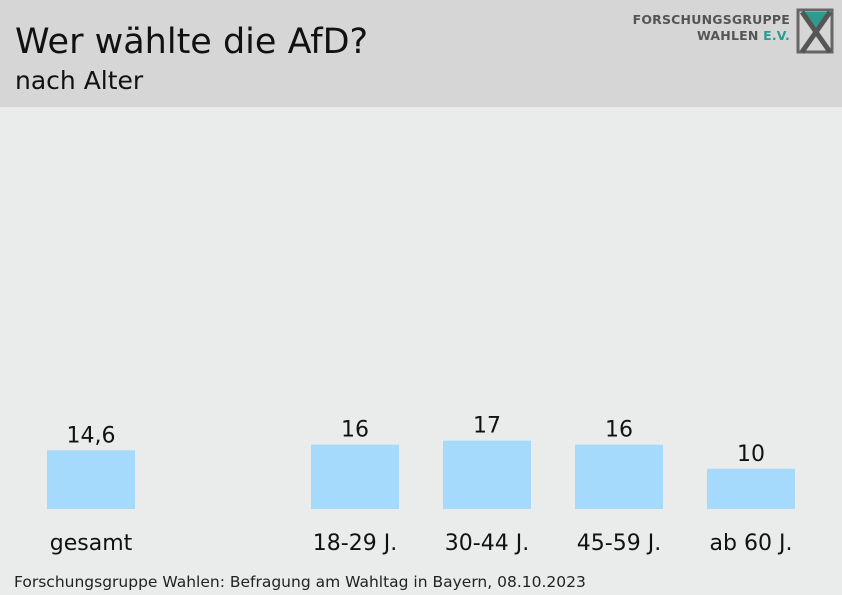 Image resolution: width=842 pixels, height=595 pixels. What do you see at coordinates (355, 543) in the screenshot?
I see `category-label-2: 18-29 J.` at bounding box center [355, 543].